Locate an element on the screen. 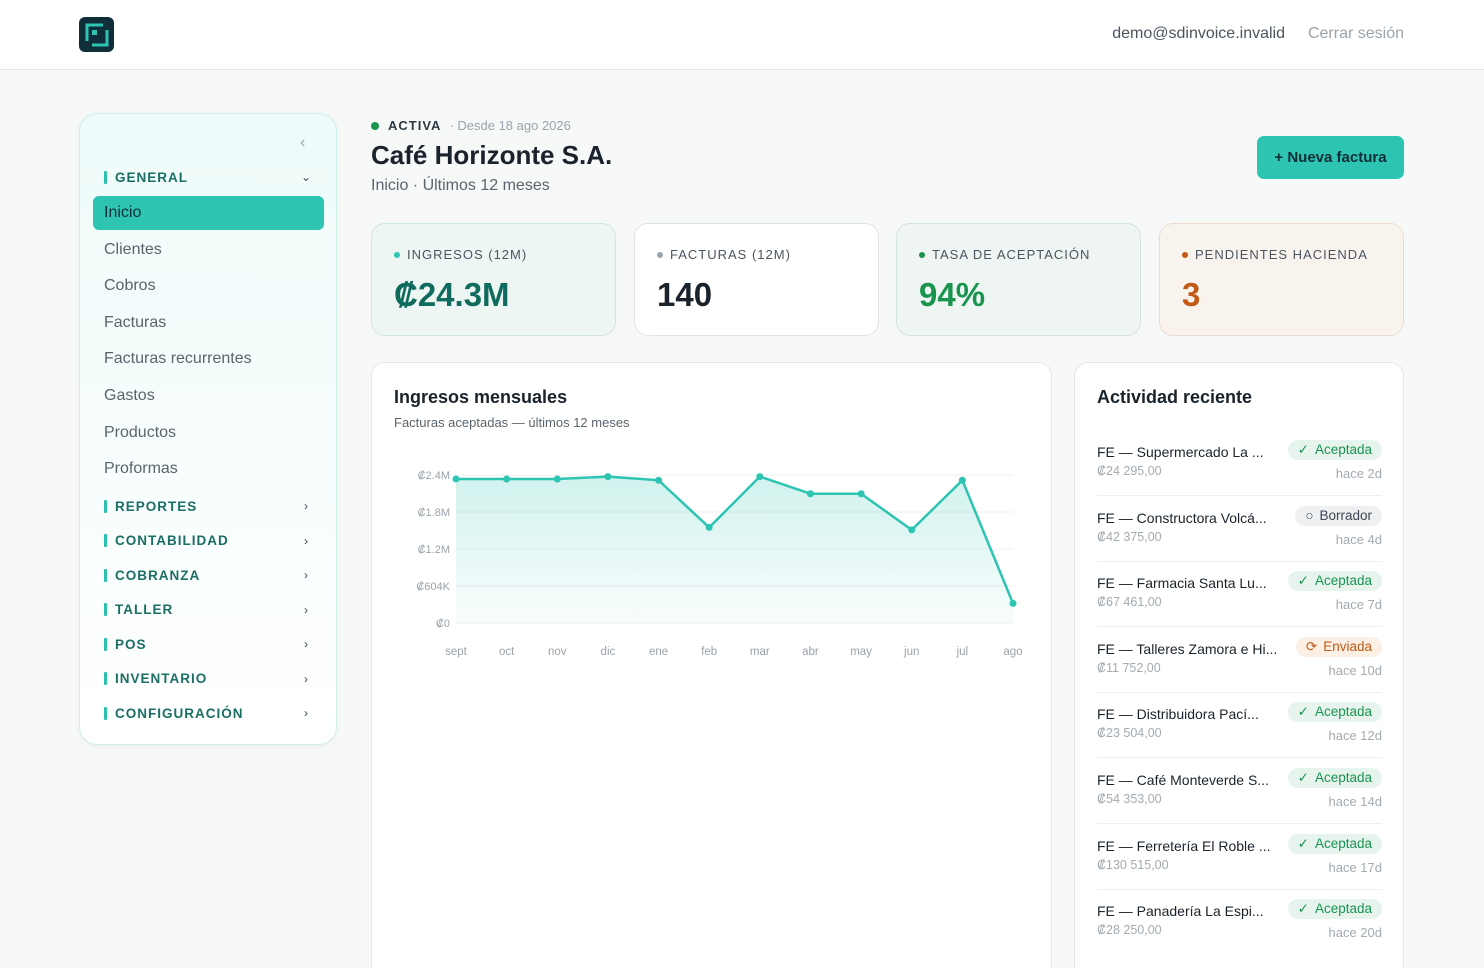  y-tick-label: ₡0 is located at coordinates (443, 624).